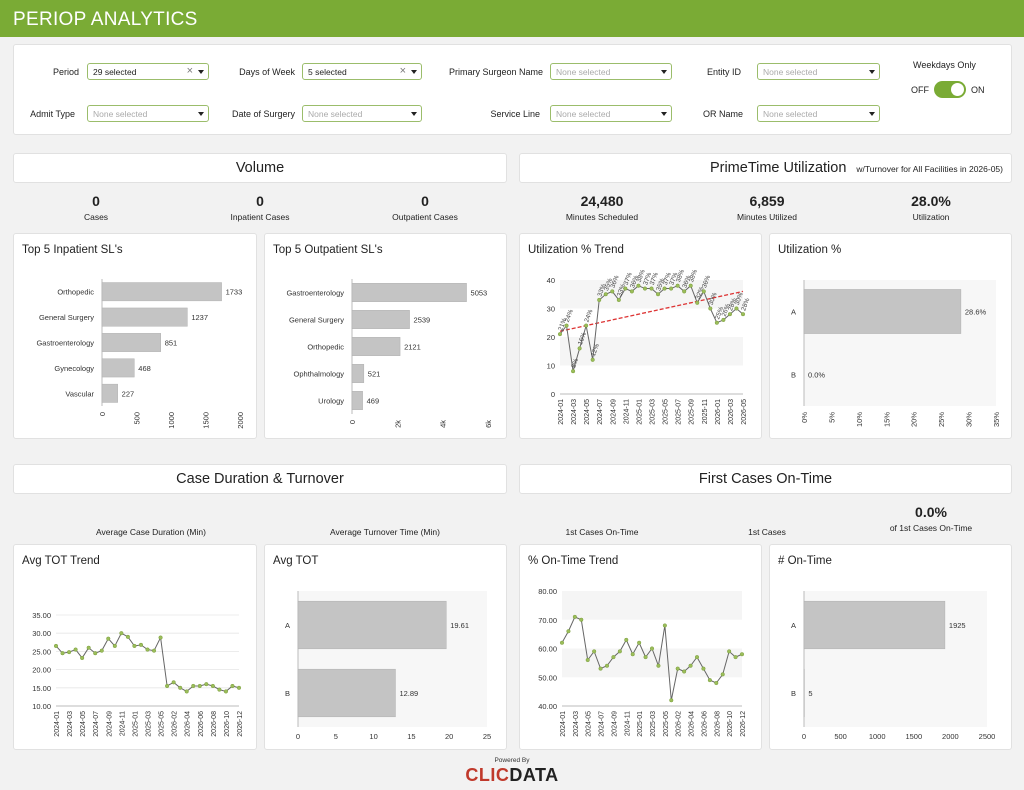 This screenshot has width=1024, height=790. I want to click on duration-title: Case Duration & Turnover, so click(260, 479).